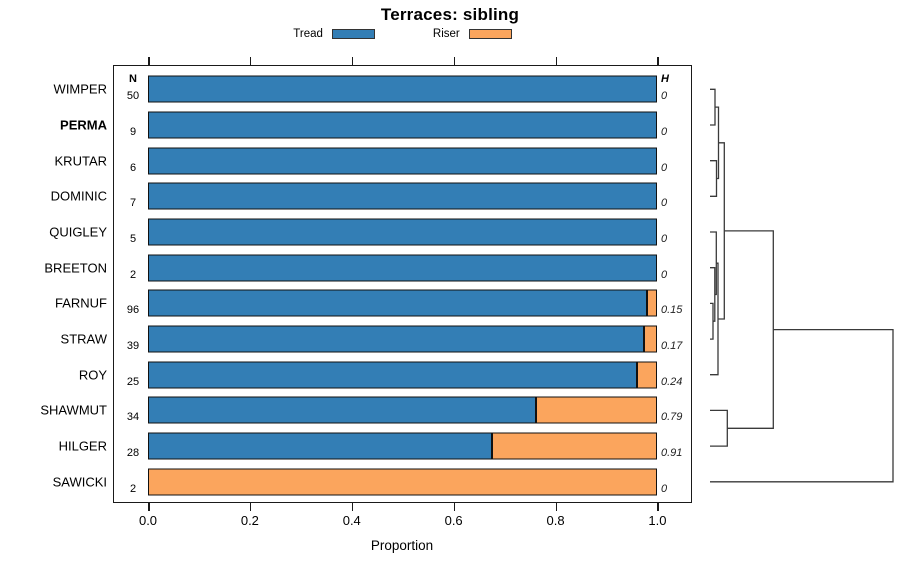  Describe the element at coordinates (133, 310) in the screenshot. I see `n-value: 96` at that location.